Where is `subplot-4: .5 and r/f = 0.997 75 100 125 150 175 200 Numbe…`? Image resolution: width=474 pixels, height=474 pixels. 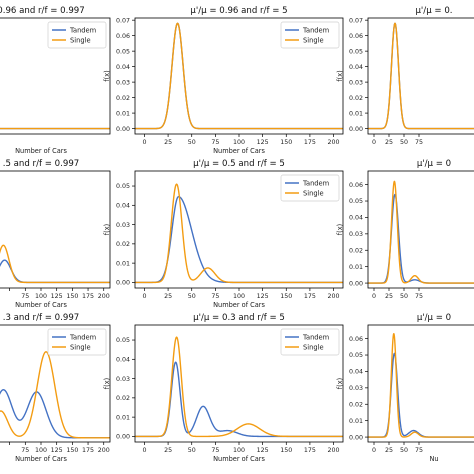 subplot-4: .5 and r/f = 0.997 75 100 125 150 175 200 Numbe… is located at coordinates (55, 234).